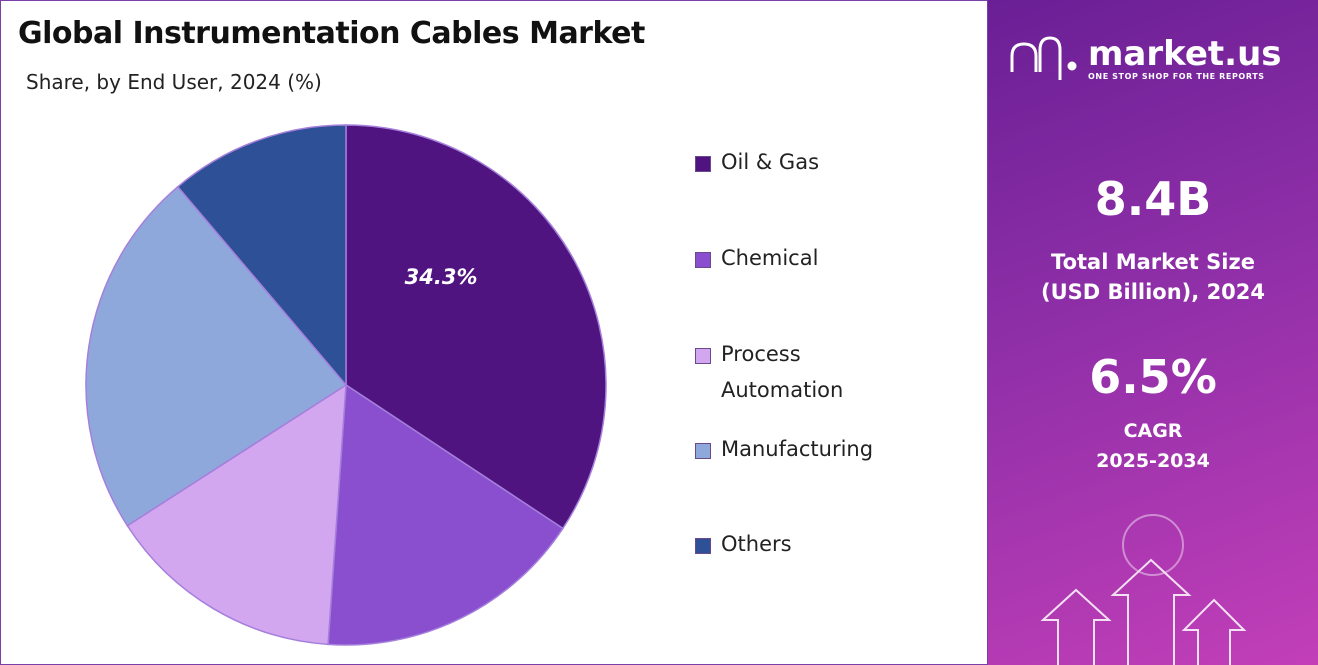 The height and width of the screenshot is (665, 1318). What do you see at coordinates (803, 547) in the screenshot?
I see `legend-item: Others` at bounding box center [803, 547].